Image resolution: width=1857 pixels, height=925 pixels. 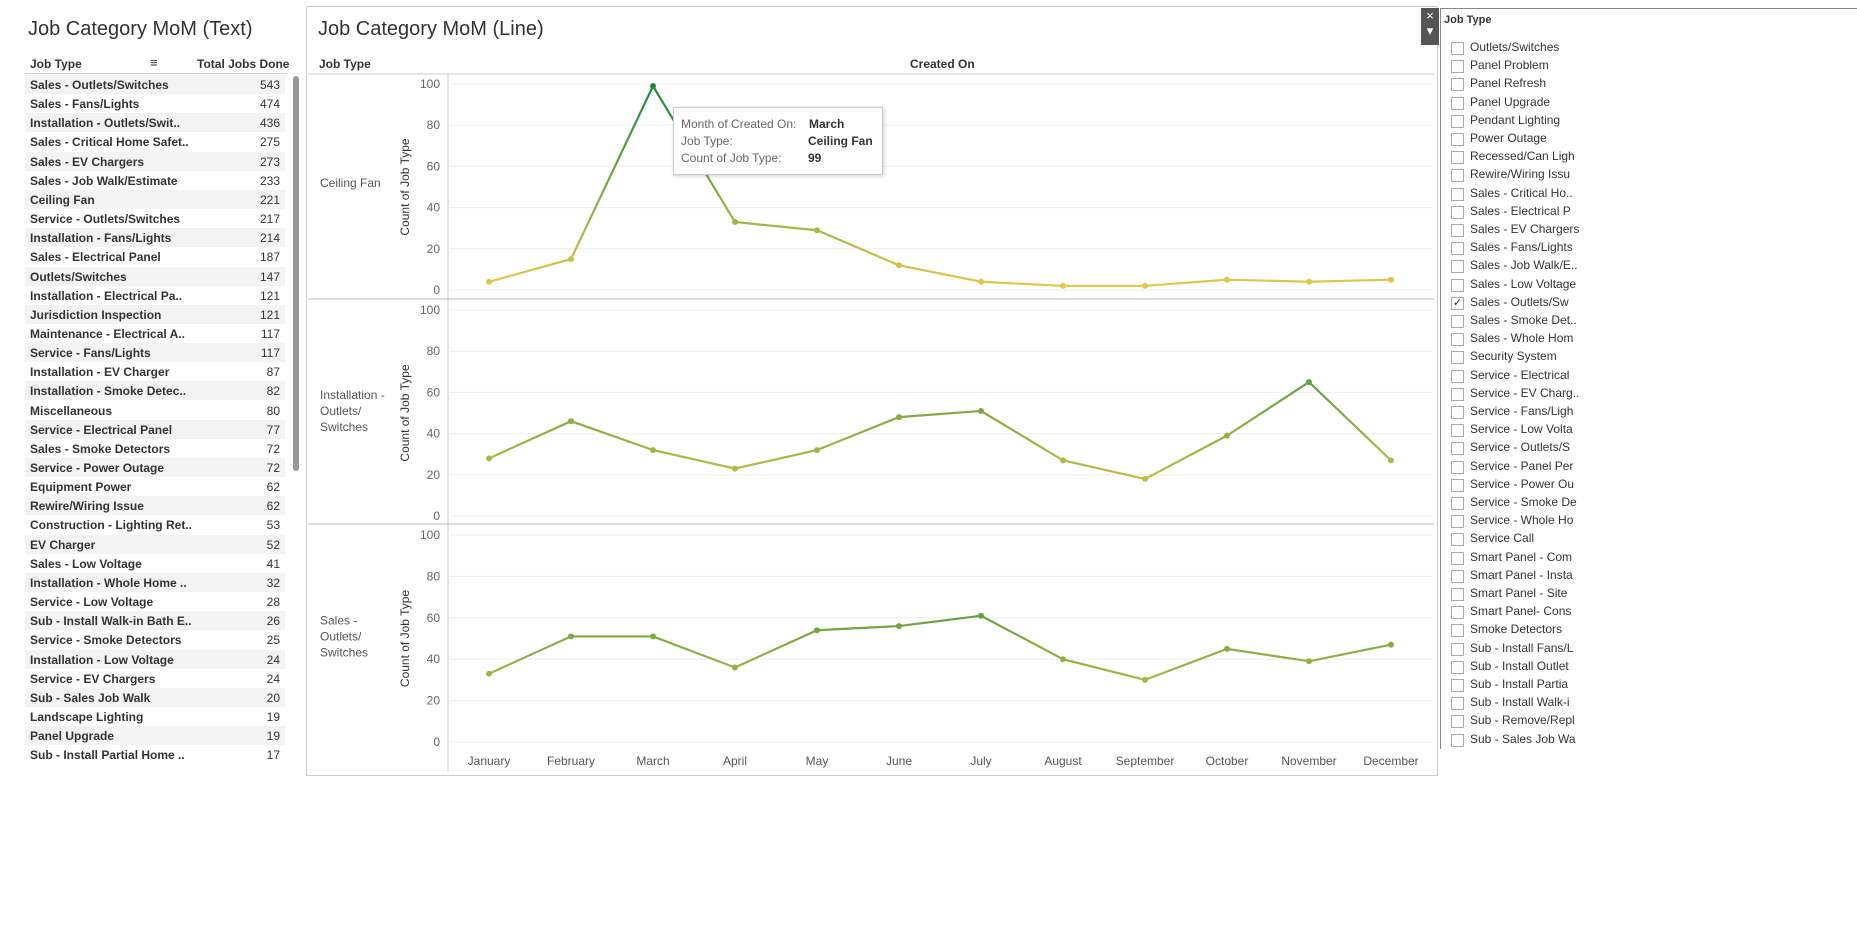 What do you see at coordinates (1651, 449) in the screenshot?
I see `filter-item: Service - Outlets/S` at bounding box center [1651, 449].